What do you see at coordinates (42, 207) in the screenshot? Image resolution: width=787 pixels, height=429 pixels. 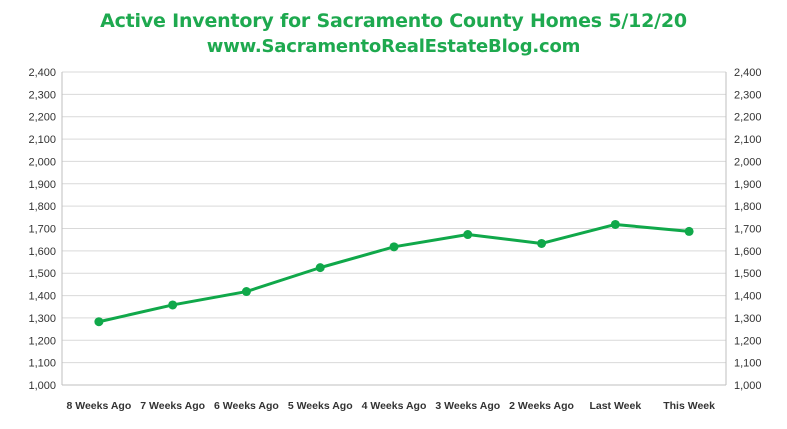 I see `y-tick-label-left: 1,800` at bounding box center [42, 207].